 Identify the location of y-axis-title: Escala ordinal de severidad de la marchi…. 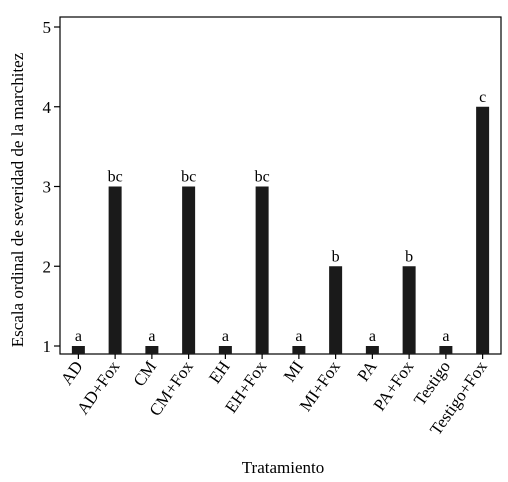
(17, 199).